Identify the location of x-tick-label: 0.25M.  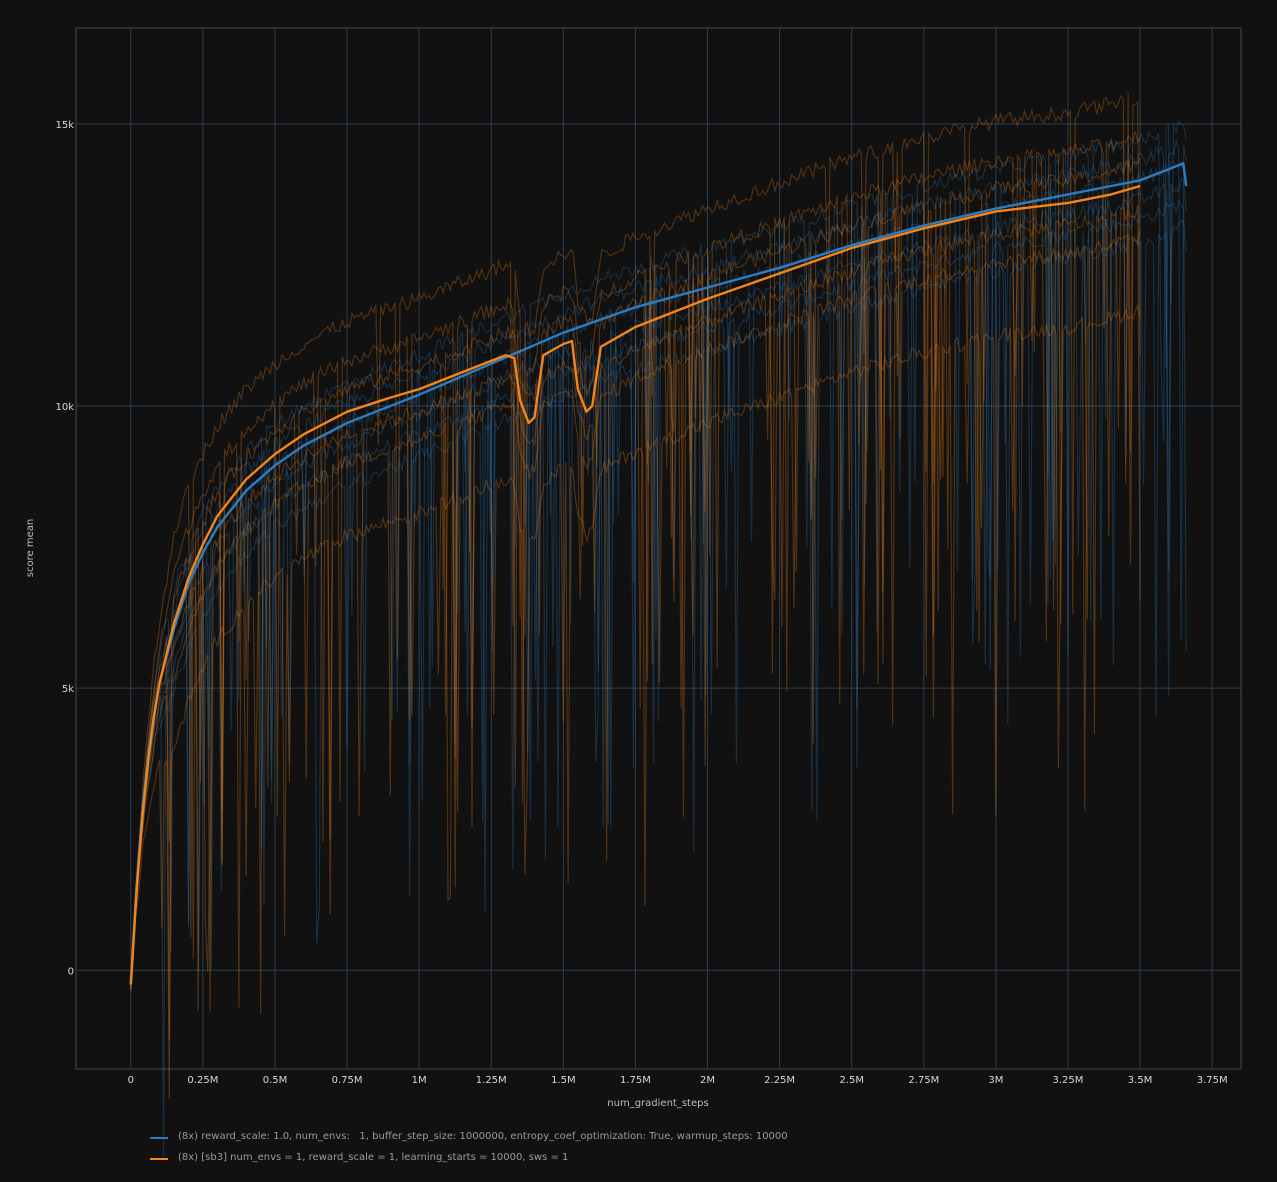
(202, 1080).